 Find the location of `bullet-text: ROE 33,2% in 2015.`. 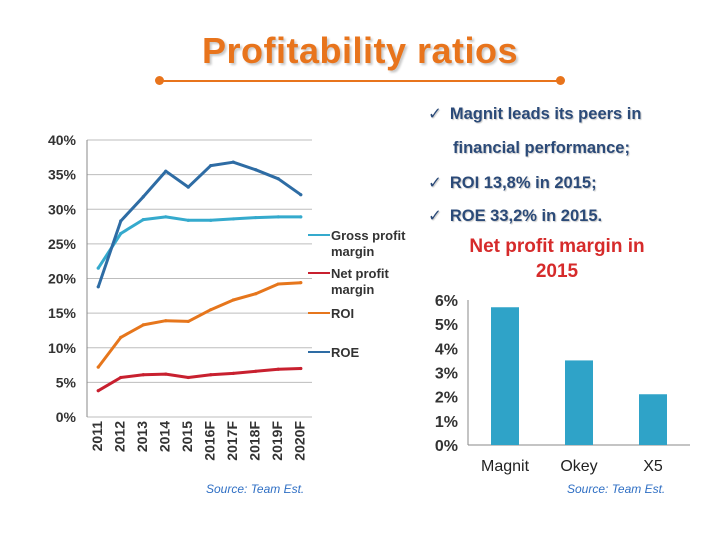

bullet-text: ROE 33,2% in 2015. is located at coordinates (526, 216).